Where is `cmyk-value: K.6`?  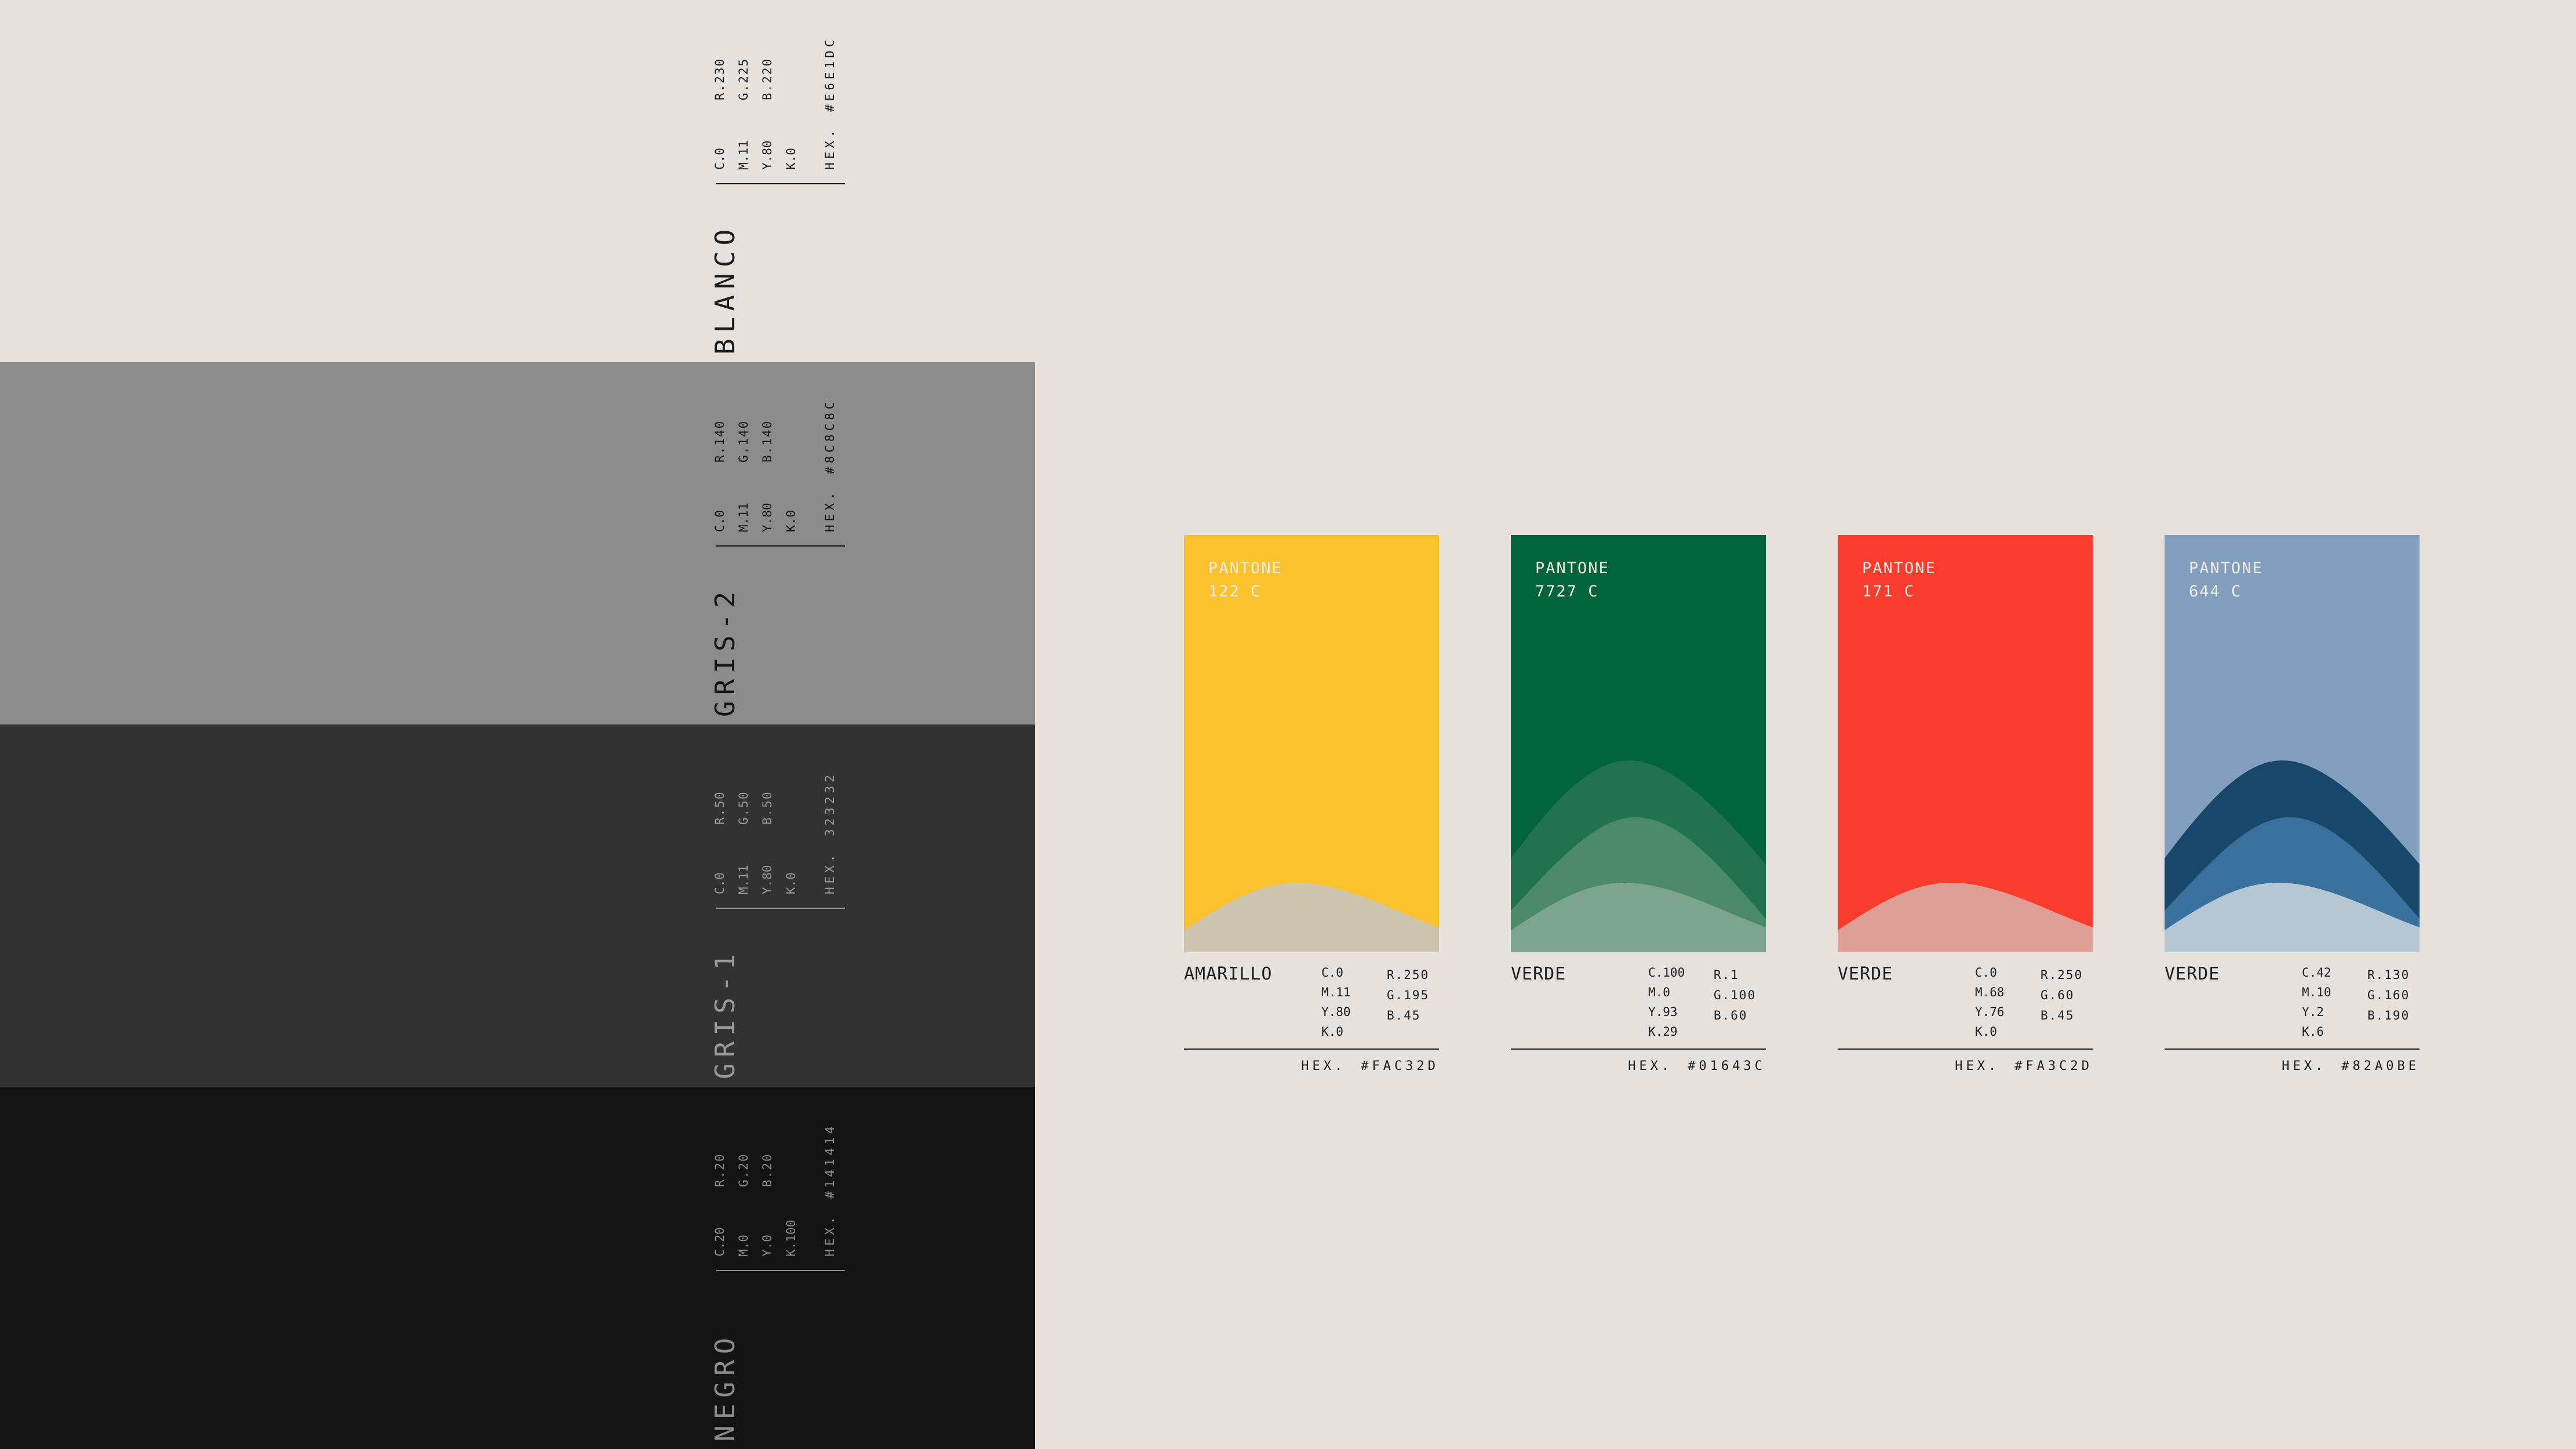
cmyk-value: K.6 is located at coordinates (2313, 1032).